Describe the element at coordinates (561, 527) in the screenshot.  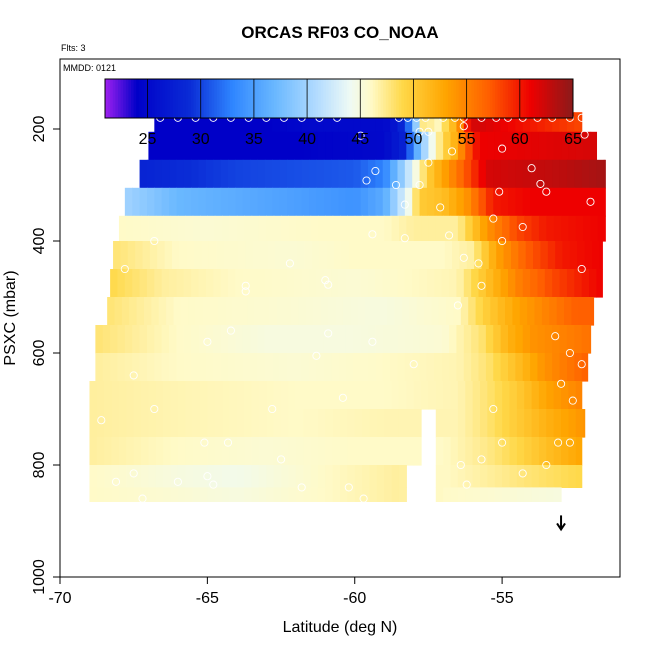
I see `arrow-head` at that location.